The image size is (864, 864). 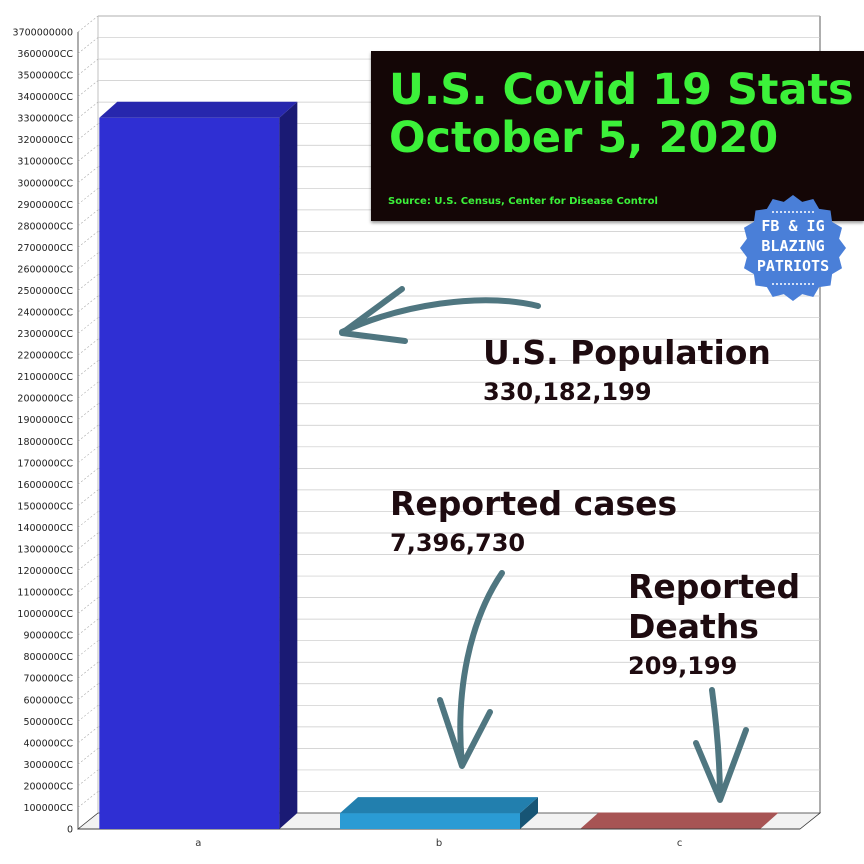 I want to click on deaths-label-line2: Deaths, so click(x=693, y=626).